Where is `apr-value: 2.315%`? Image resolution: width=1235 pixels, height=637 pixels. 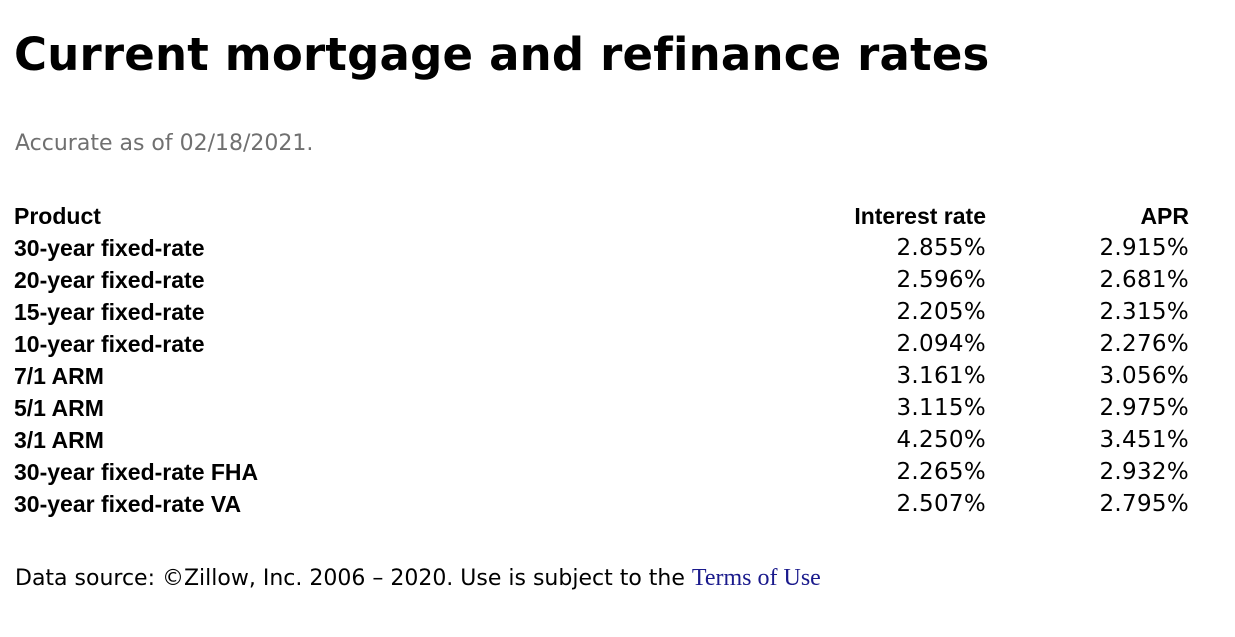
apr-value: 2.315% is located at coordinates (1144, 312).